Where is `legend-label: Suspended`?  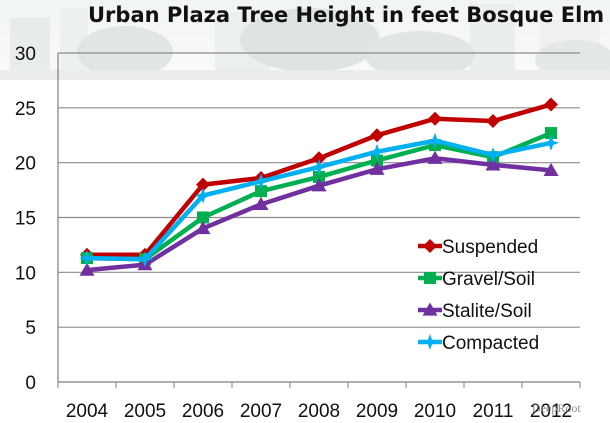 legend-label: Suspended is located at coordinates (490, 247).